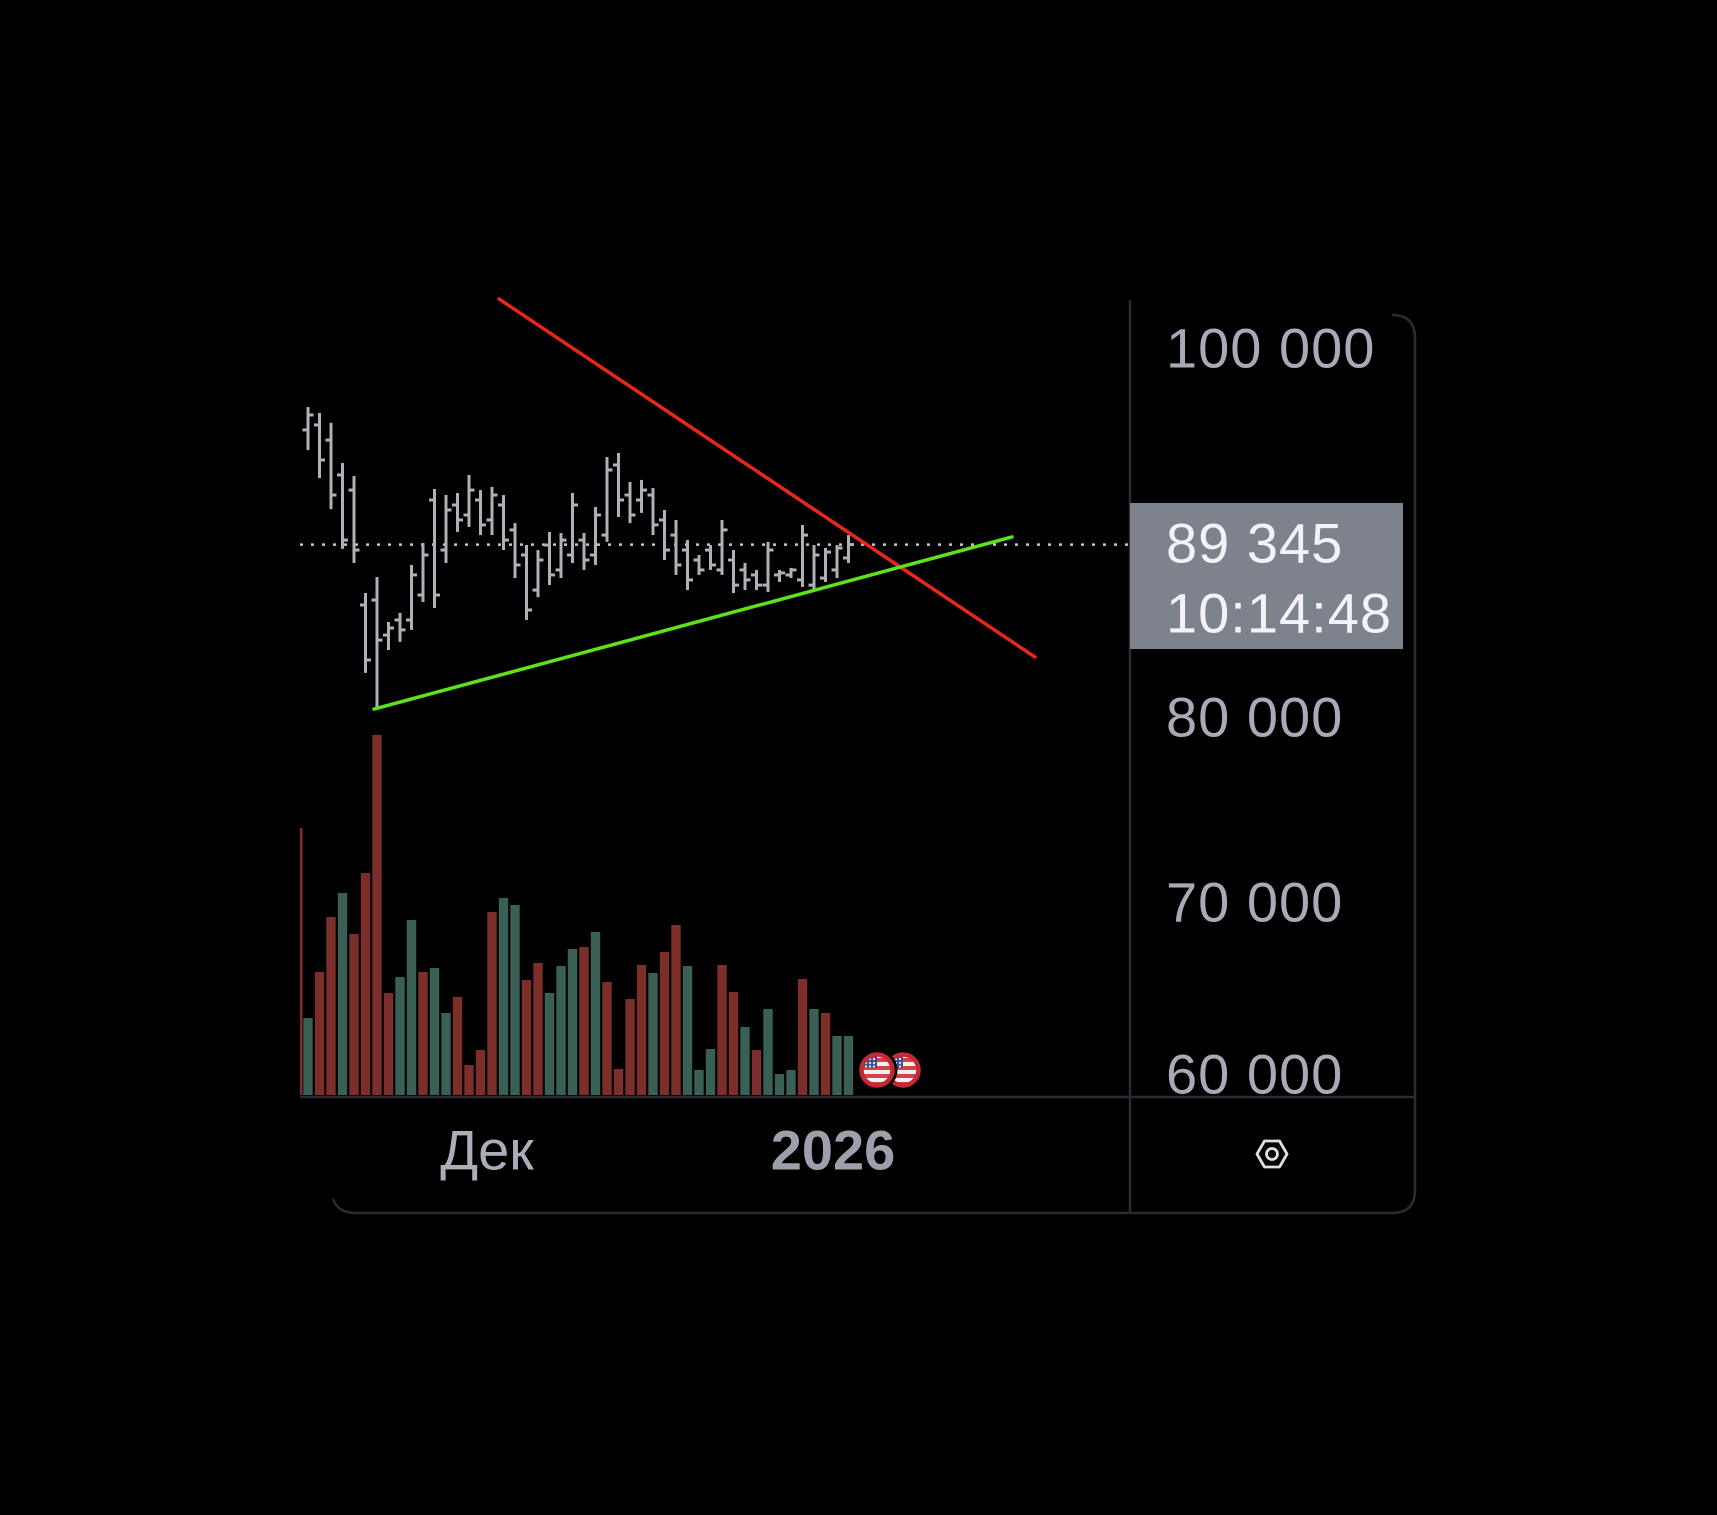  I want to click on price-tick-80000: 80 000, so click(1255, 717).